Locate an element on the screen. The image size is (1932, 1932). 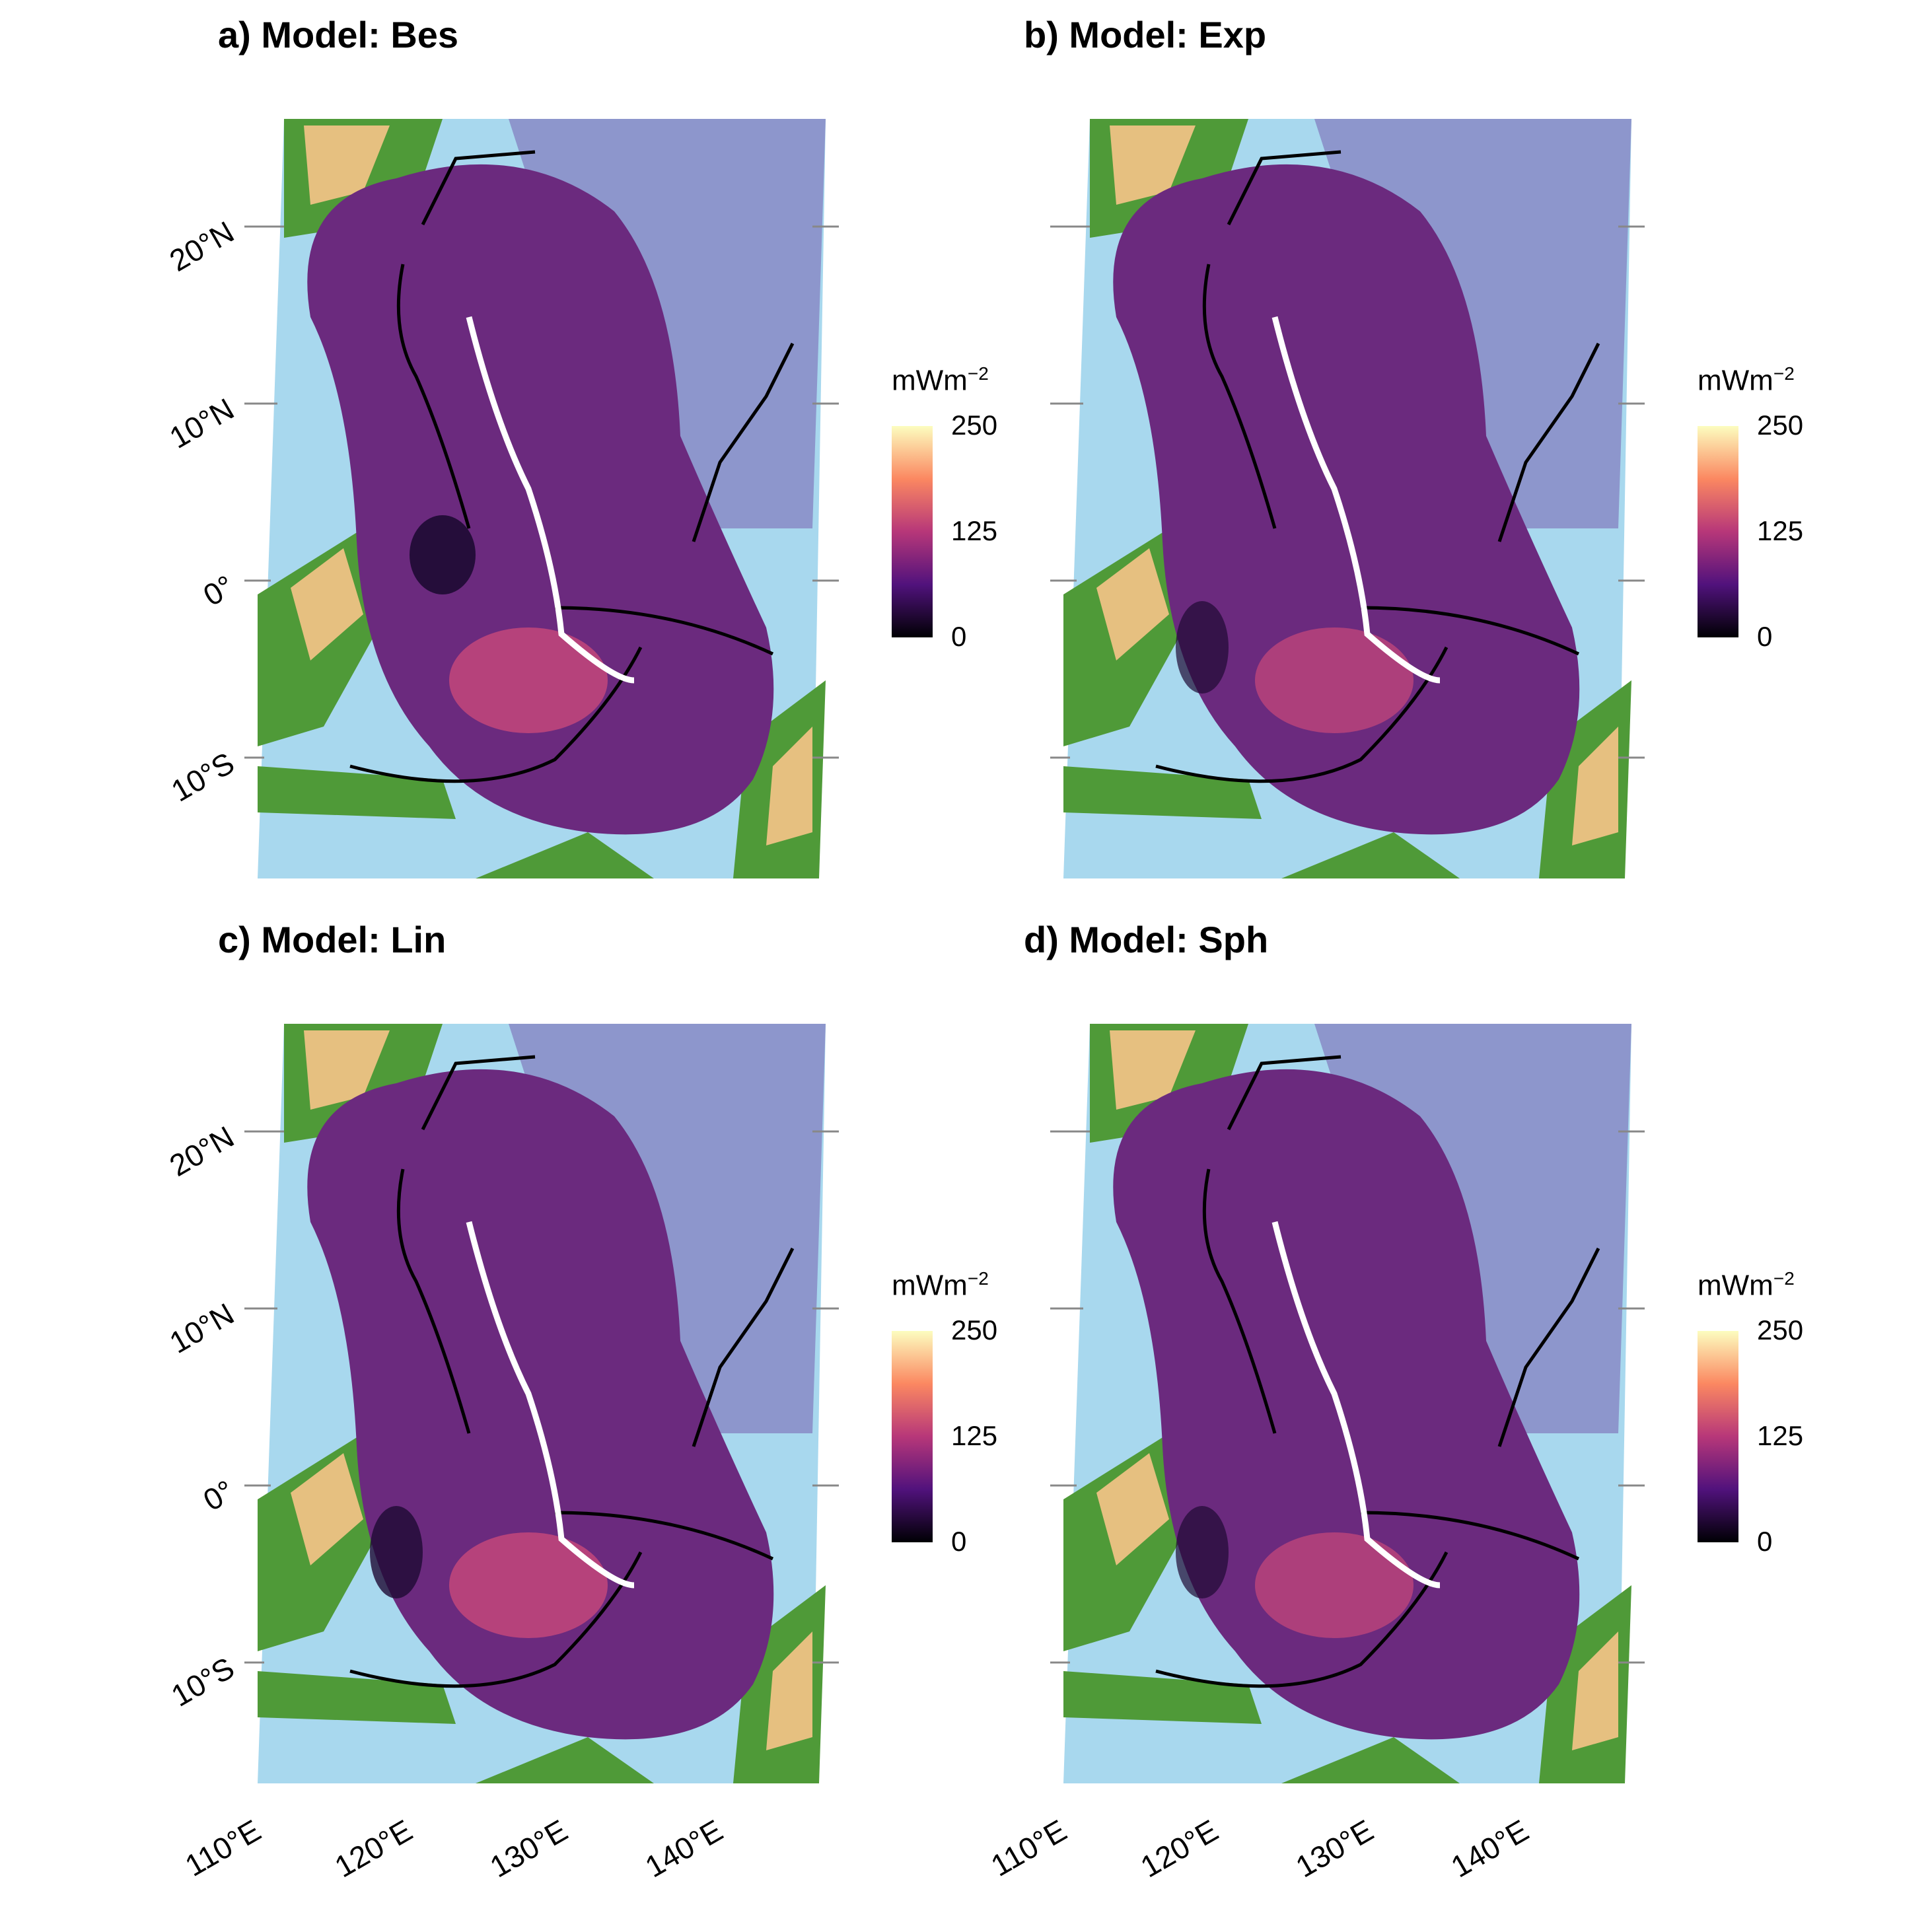
colorbar-c is located at coordinates (912, 1436).